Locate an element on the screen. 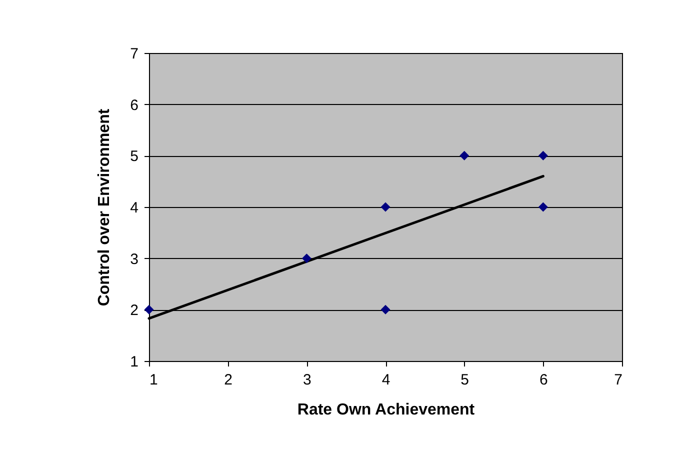 This screenshot has width=689, height=466. y-tick-label: 4 is located at coordinates (134, 208).